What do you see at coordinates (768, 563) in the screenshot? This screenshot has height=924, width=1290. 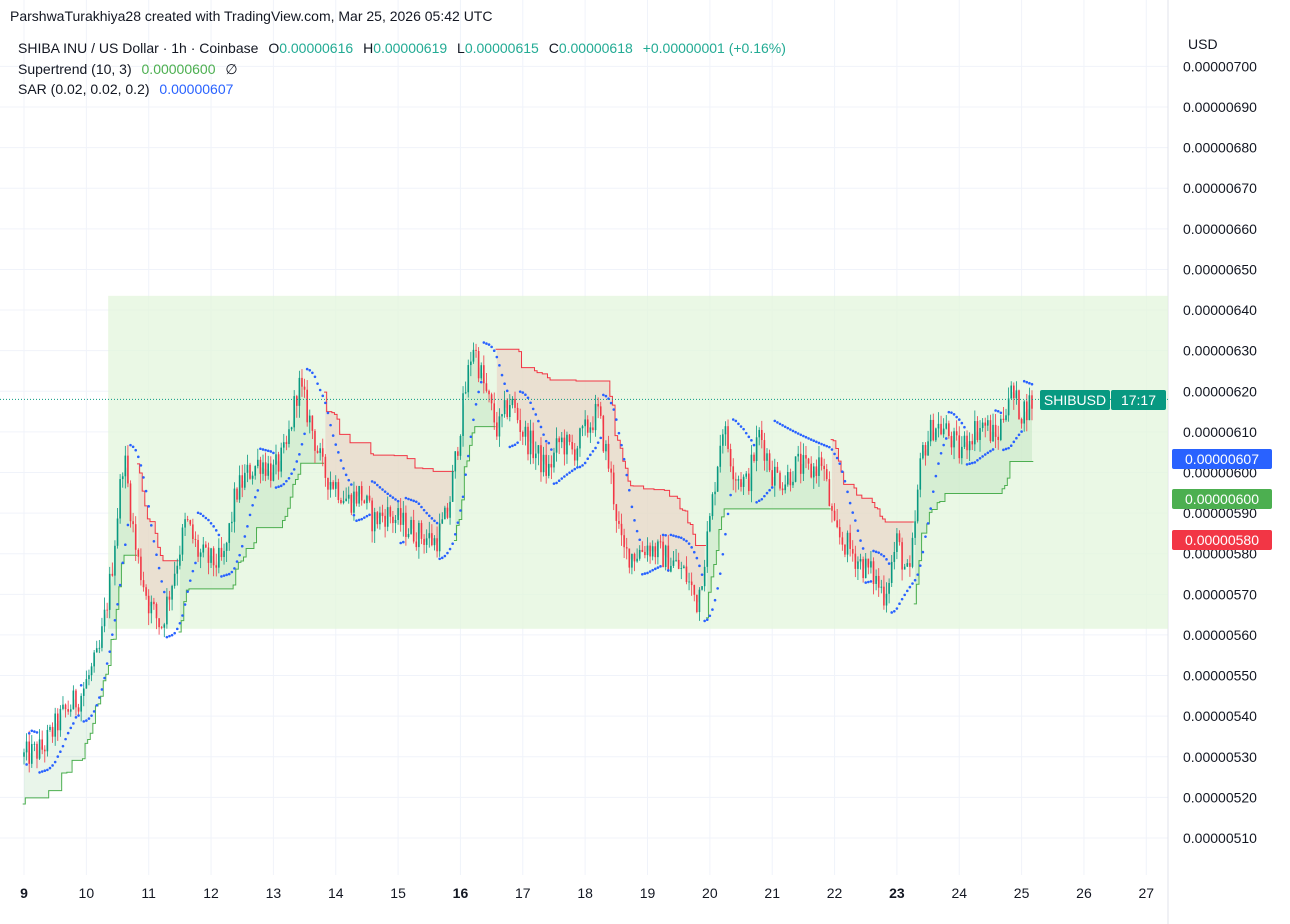 I see `supertrend-segment` at bounding box center [768, 563].